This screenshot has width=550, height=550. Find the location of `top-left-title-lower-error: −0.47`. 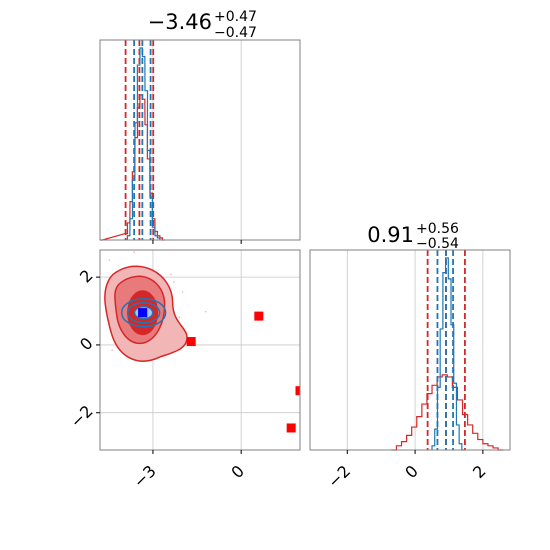

top-left-title-lower-error: −0.47 is located at coordinates (235, 33).